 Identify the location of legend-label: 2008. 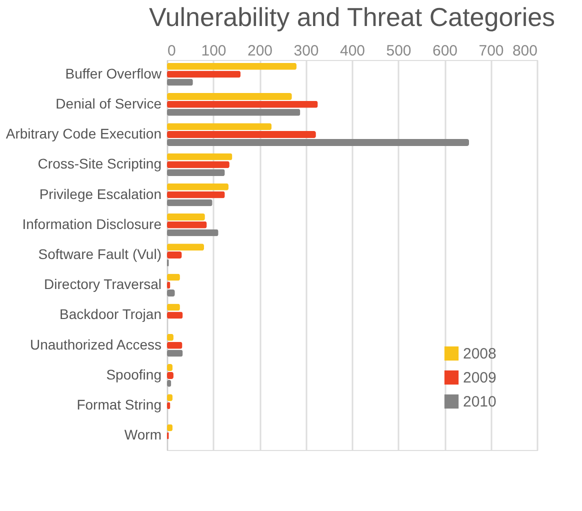
(479, 354).